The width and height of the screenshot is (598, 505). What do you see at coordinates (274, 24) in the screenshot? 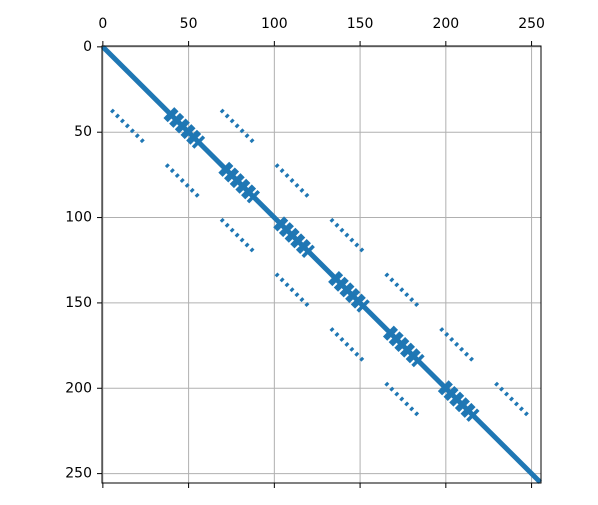
I see `x-tick-label: 100` at bounding box center [274, 24].